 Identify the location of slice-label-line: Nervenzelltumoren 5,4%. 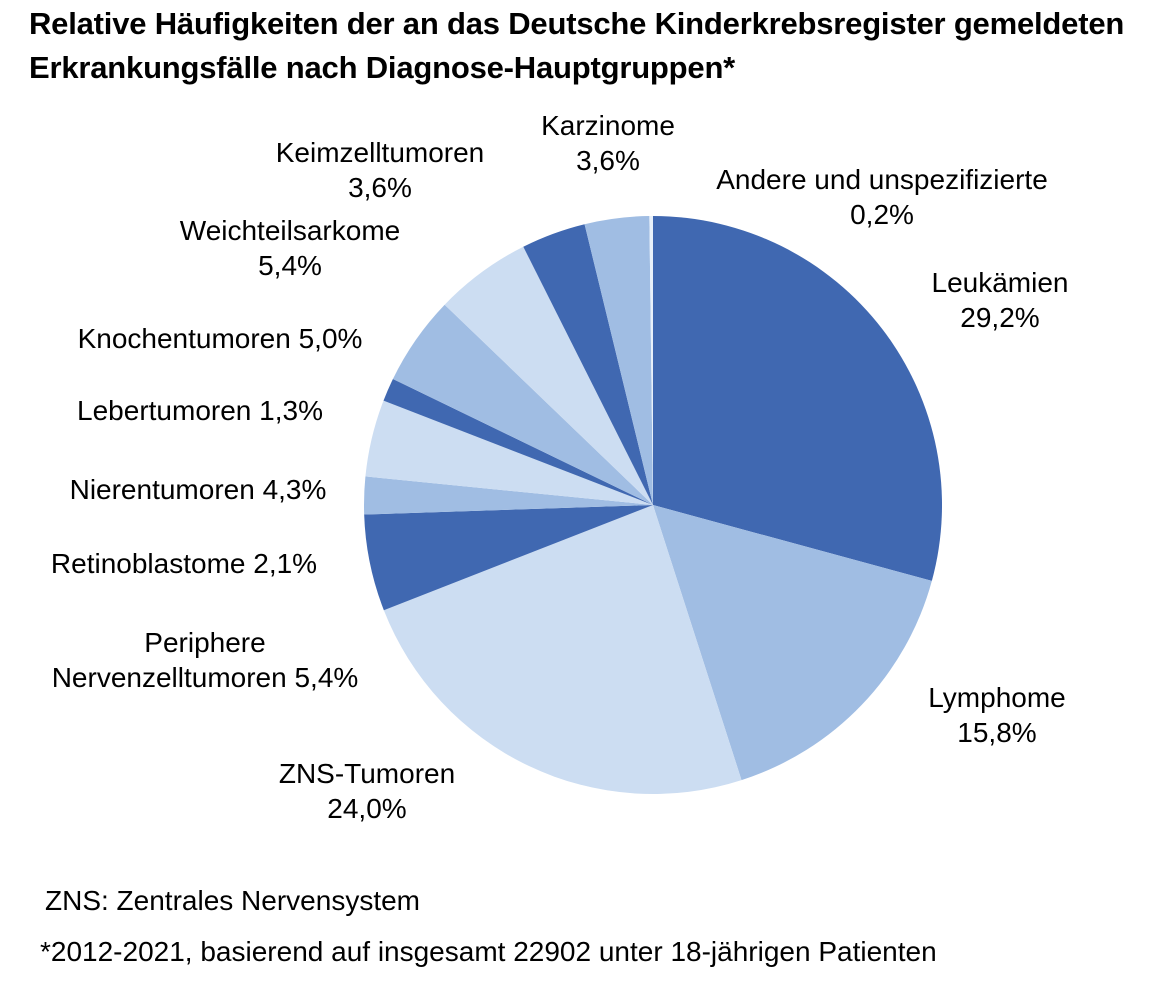
(205, 677).